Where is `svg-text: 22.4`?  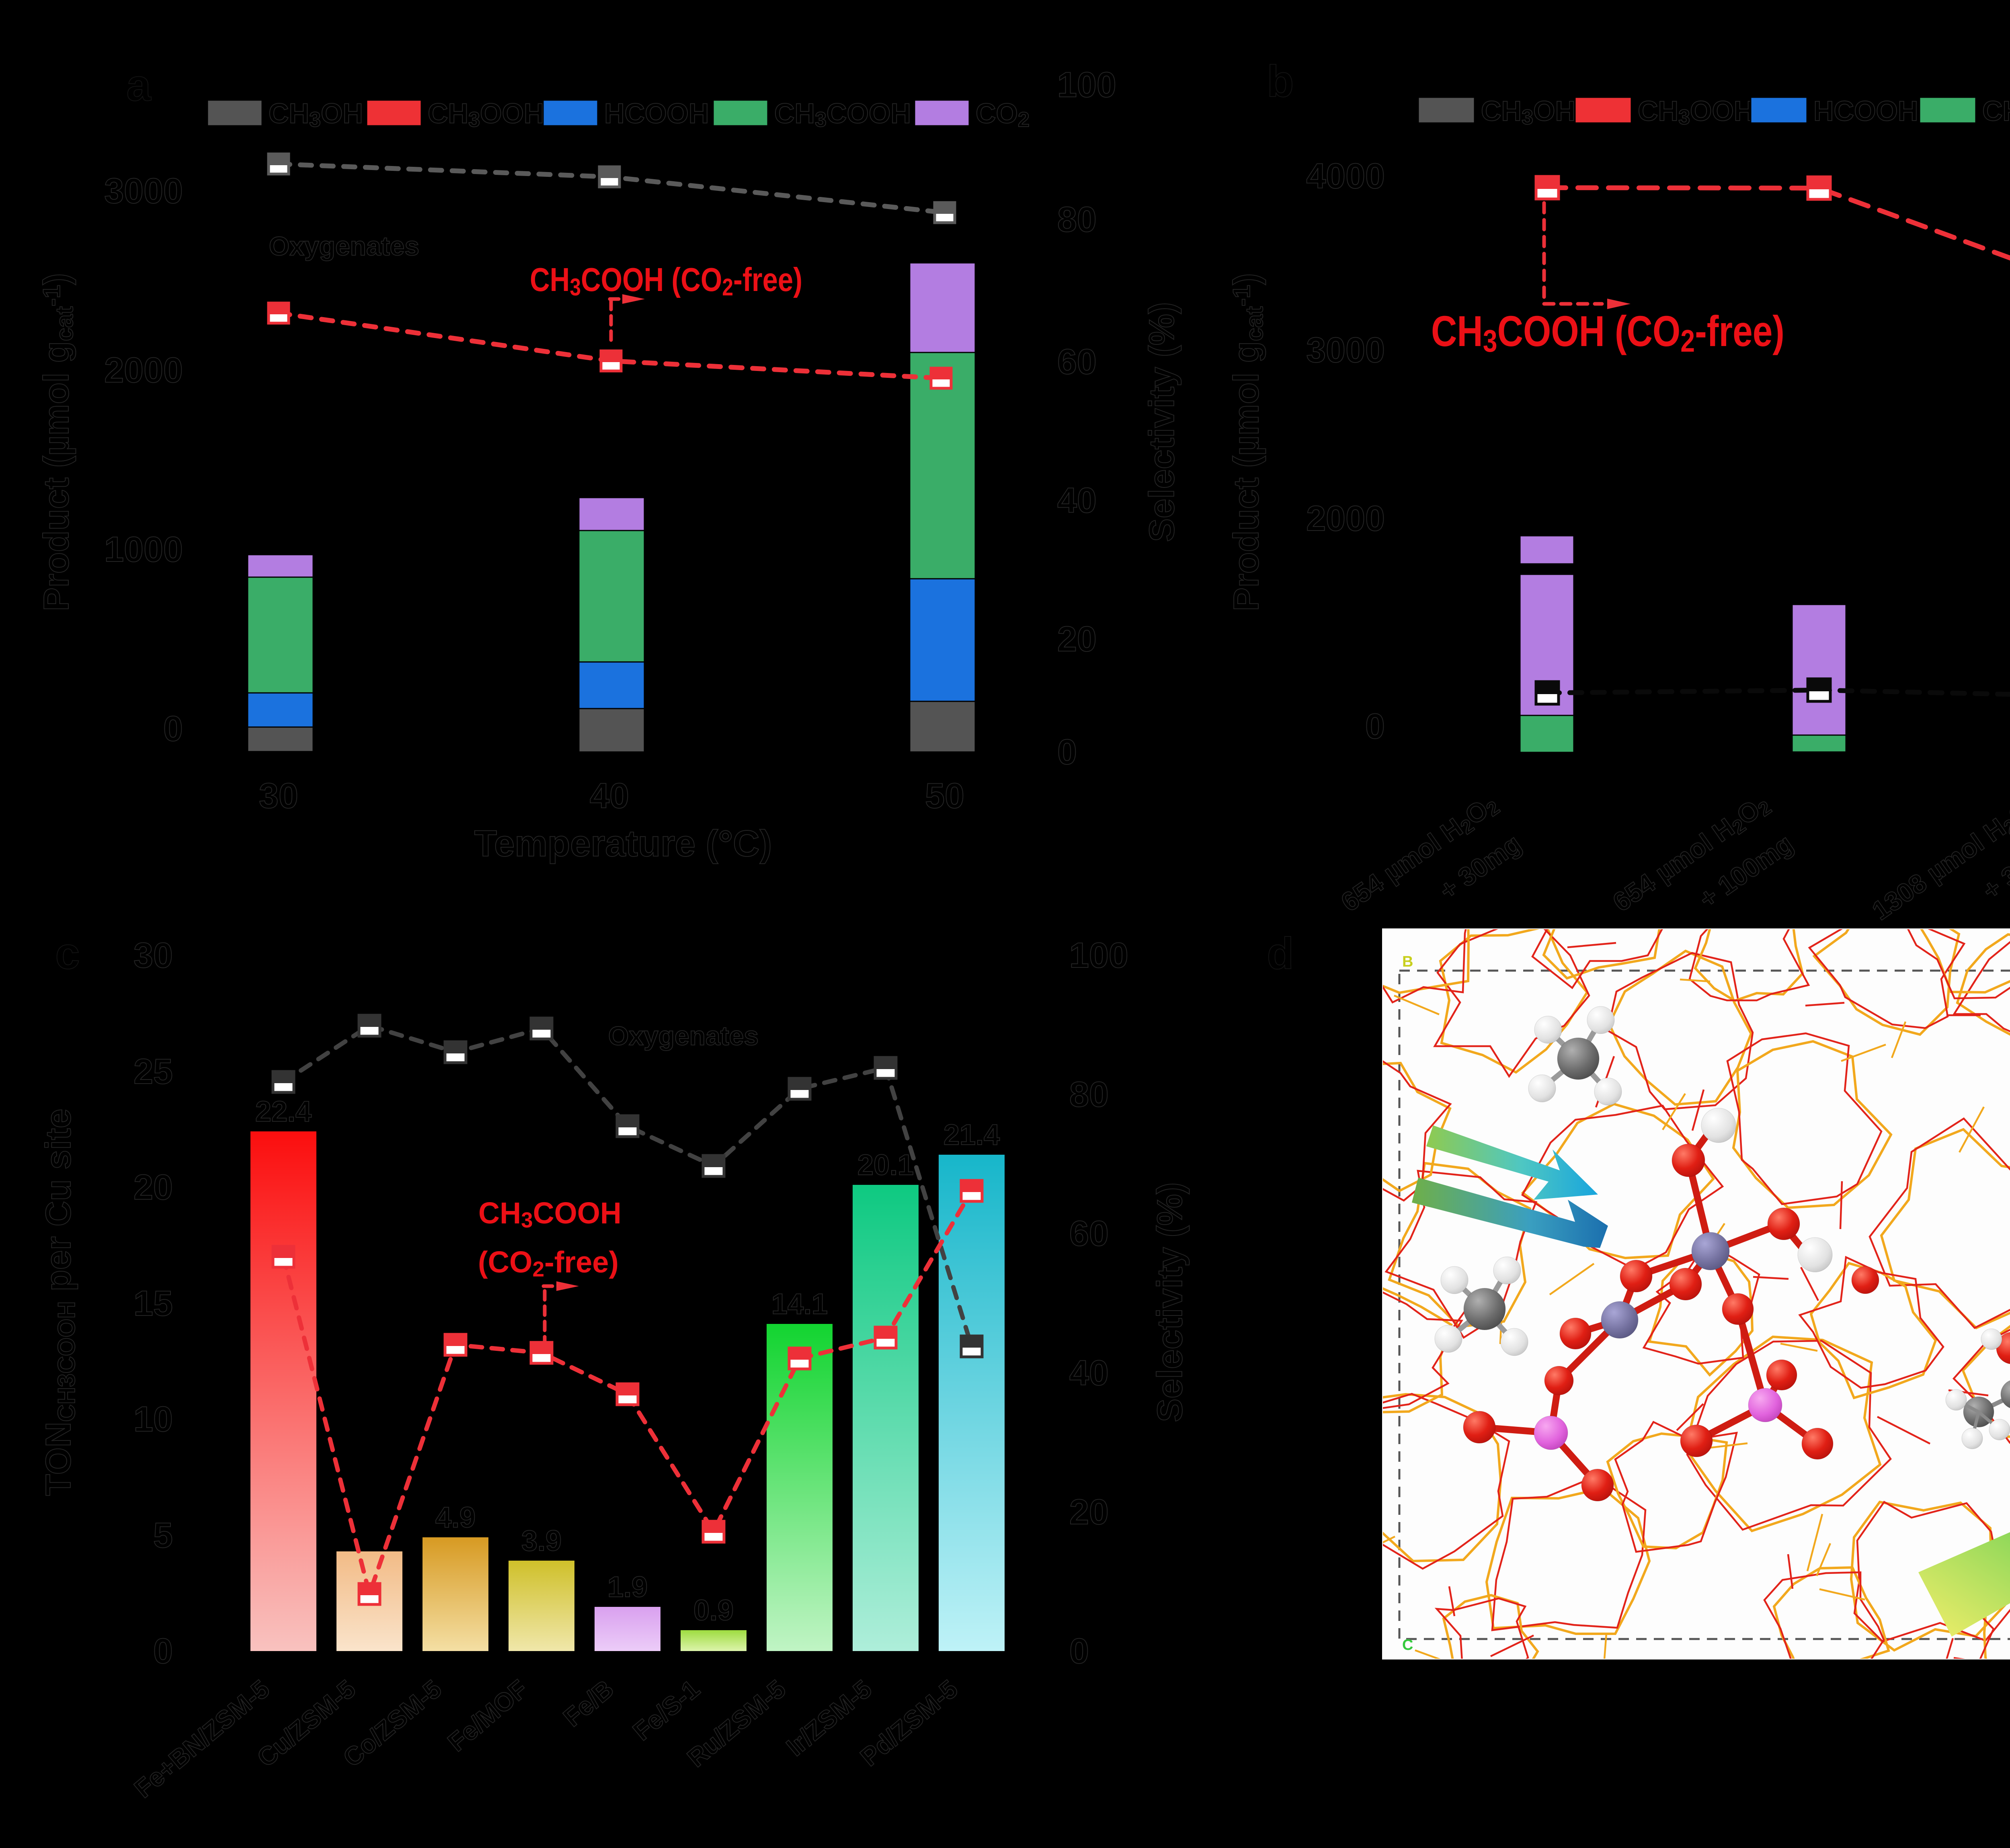
svg-text: 22.4 is located at coordinates (283, 1112).